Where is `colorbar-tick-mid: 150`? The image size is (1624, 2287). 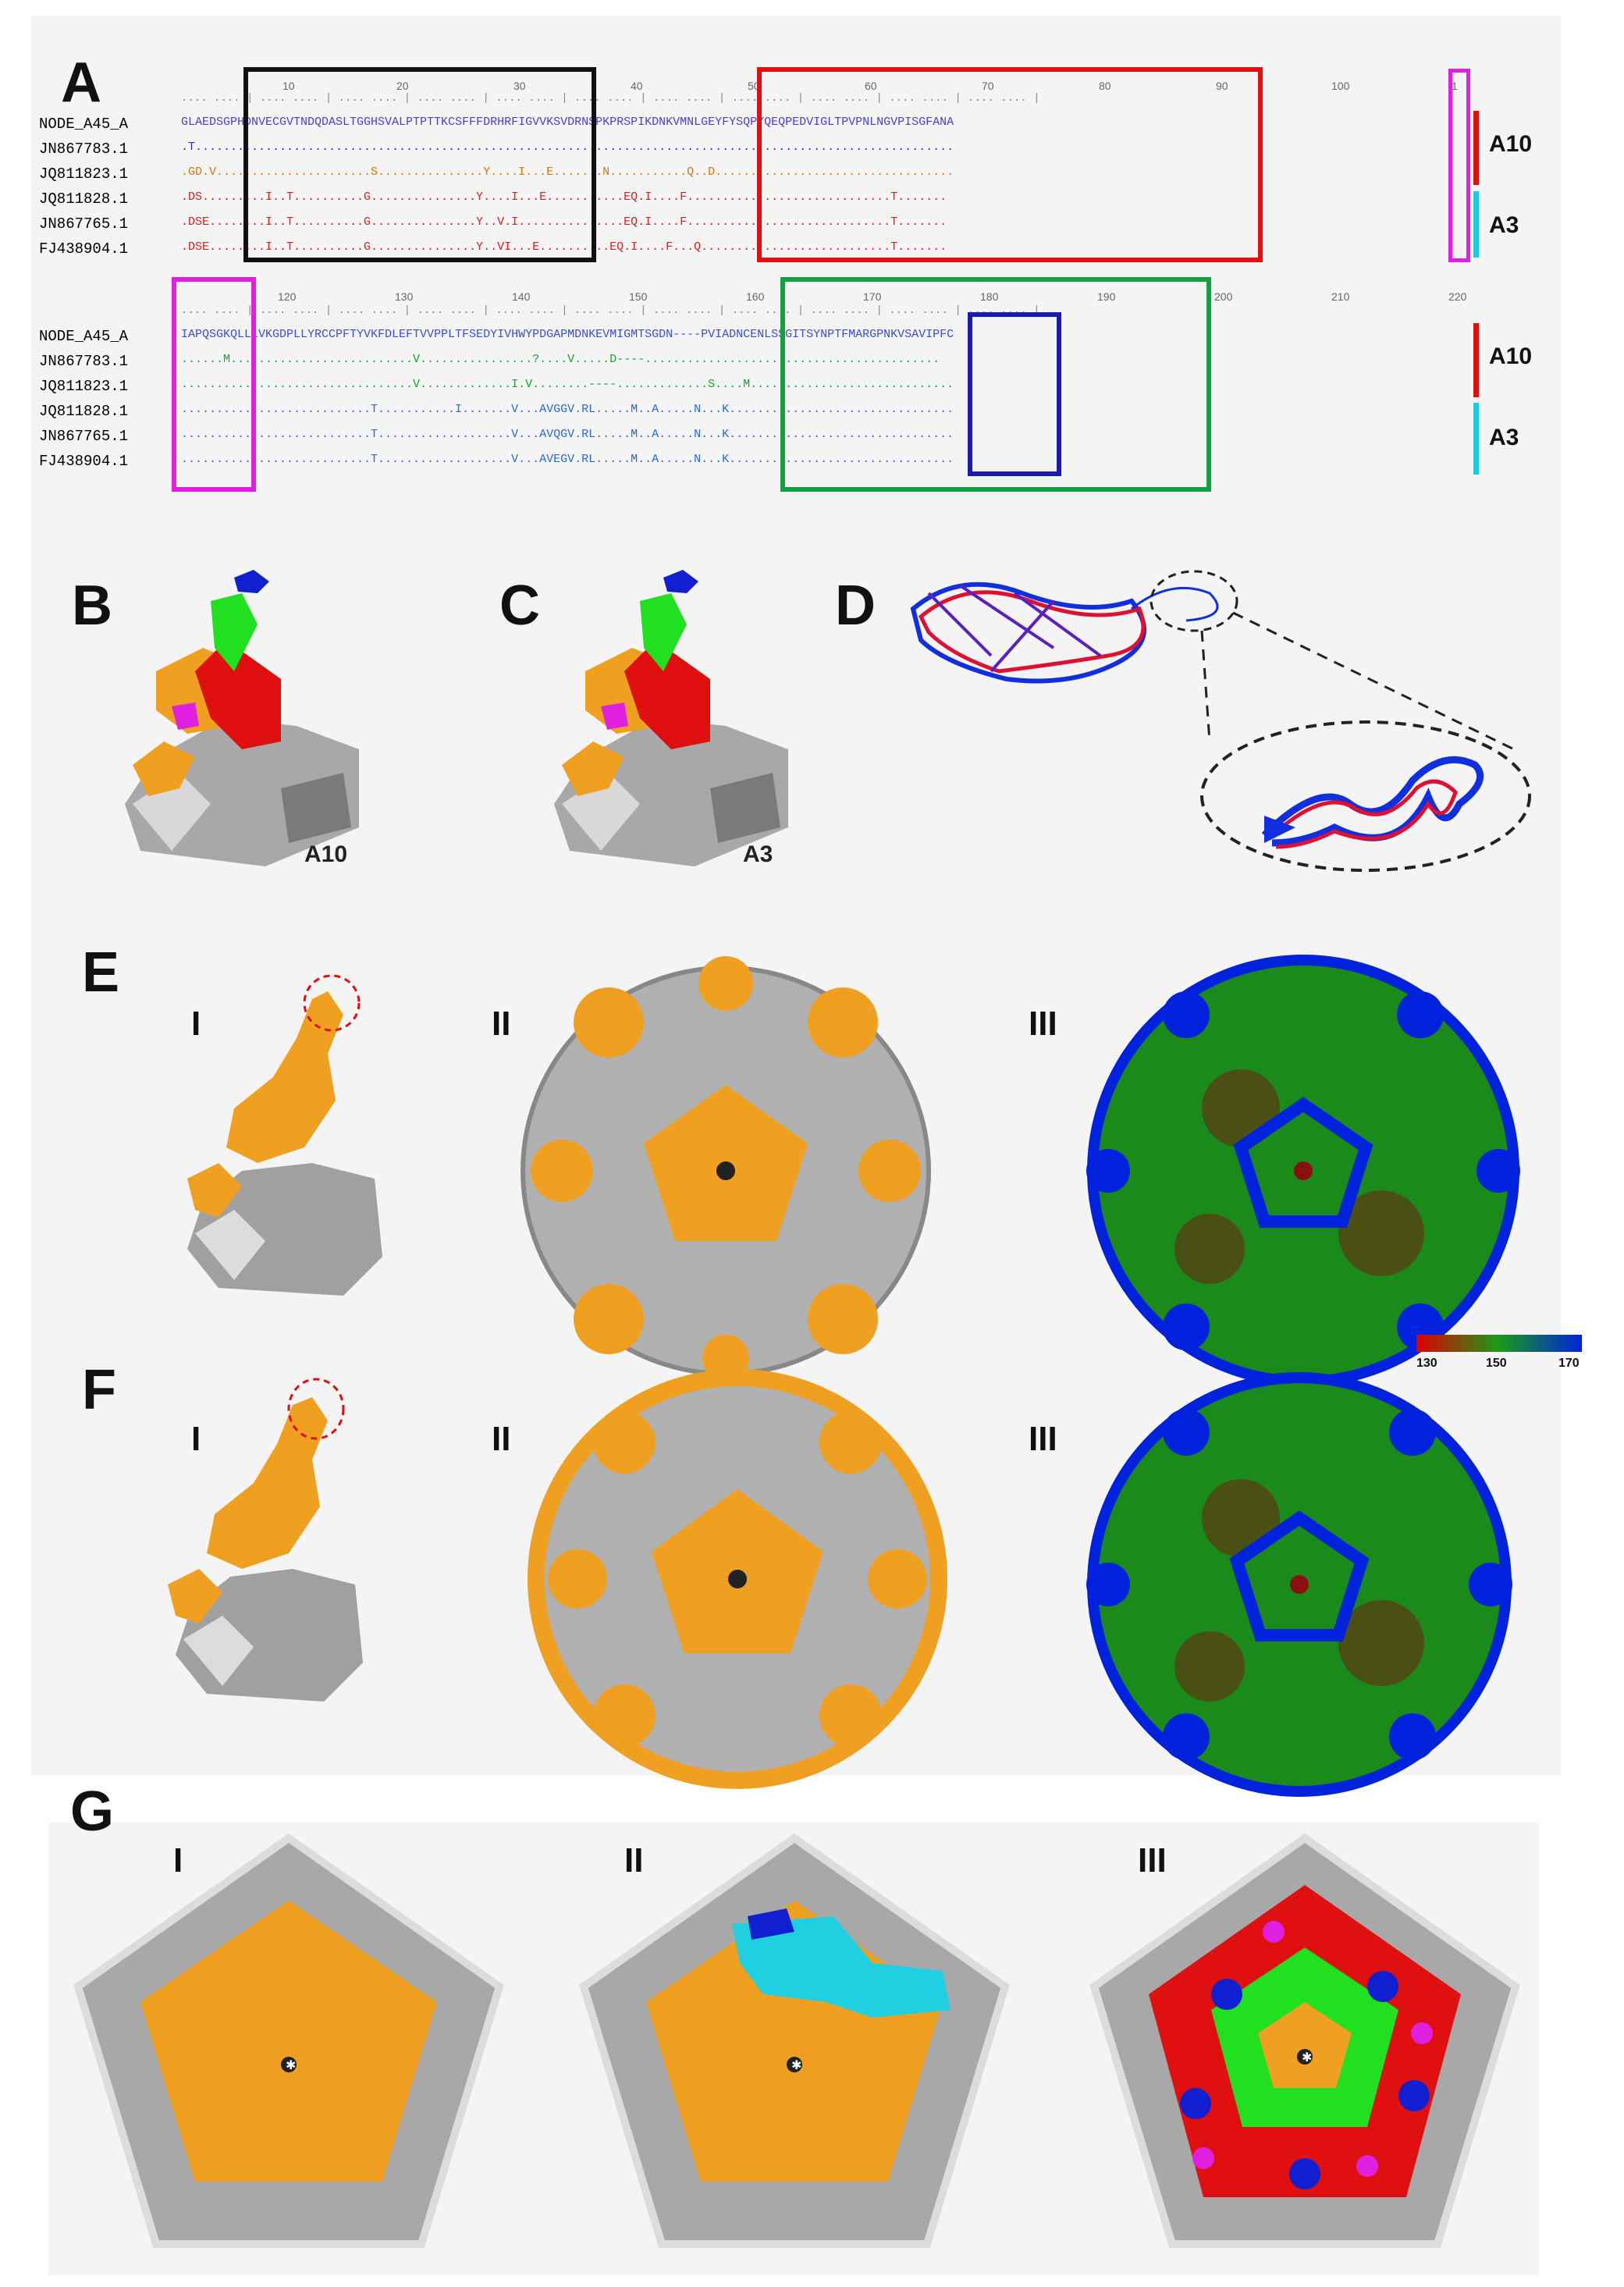
colorbar-tick-mid: 150 is located at coordinates (1496, 1364).